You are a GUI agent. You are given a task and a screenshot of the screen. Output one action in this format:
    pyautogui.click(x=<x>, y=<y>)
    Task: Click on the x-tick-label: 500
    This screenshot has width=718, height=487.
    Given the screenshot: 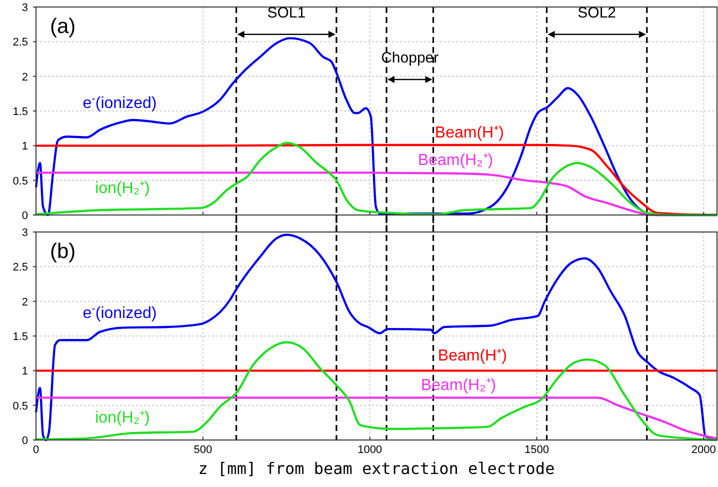 What is the action you would take?
    pyautogui.click(x=203, y=450)
    